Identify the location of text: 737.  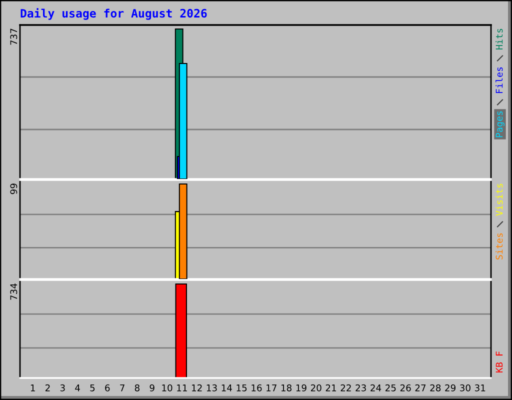
(14, 36).